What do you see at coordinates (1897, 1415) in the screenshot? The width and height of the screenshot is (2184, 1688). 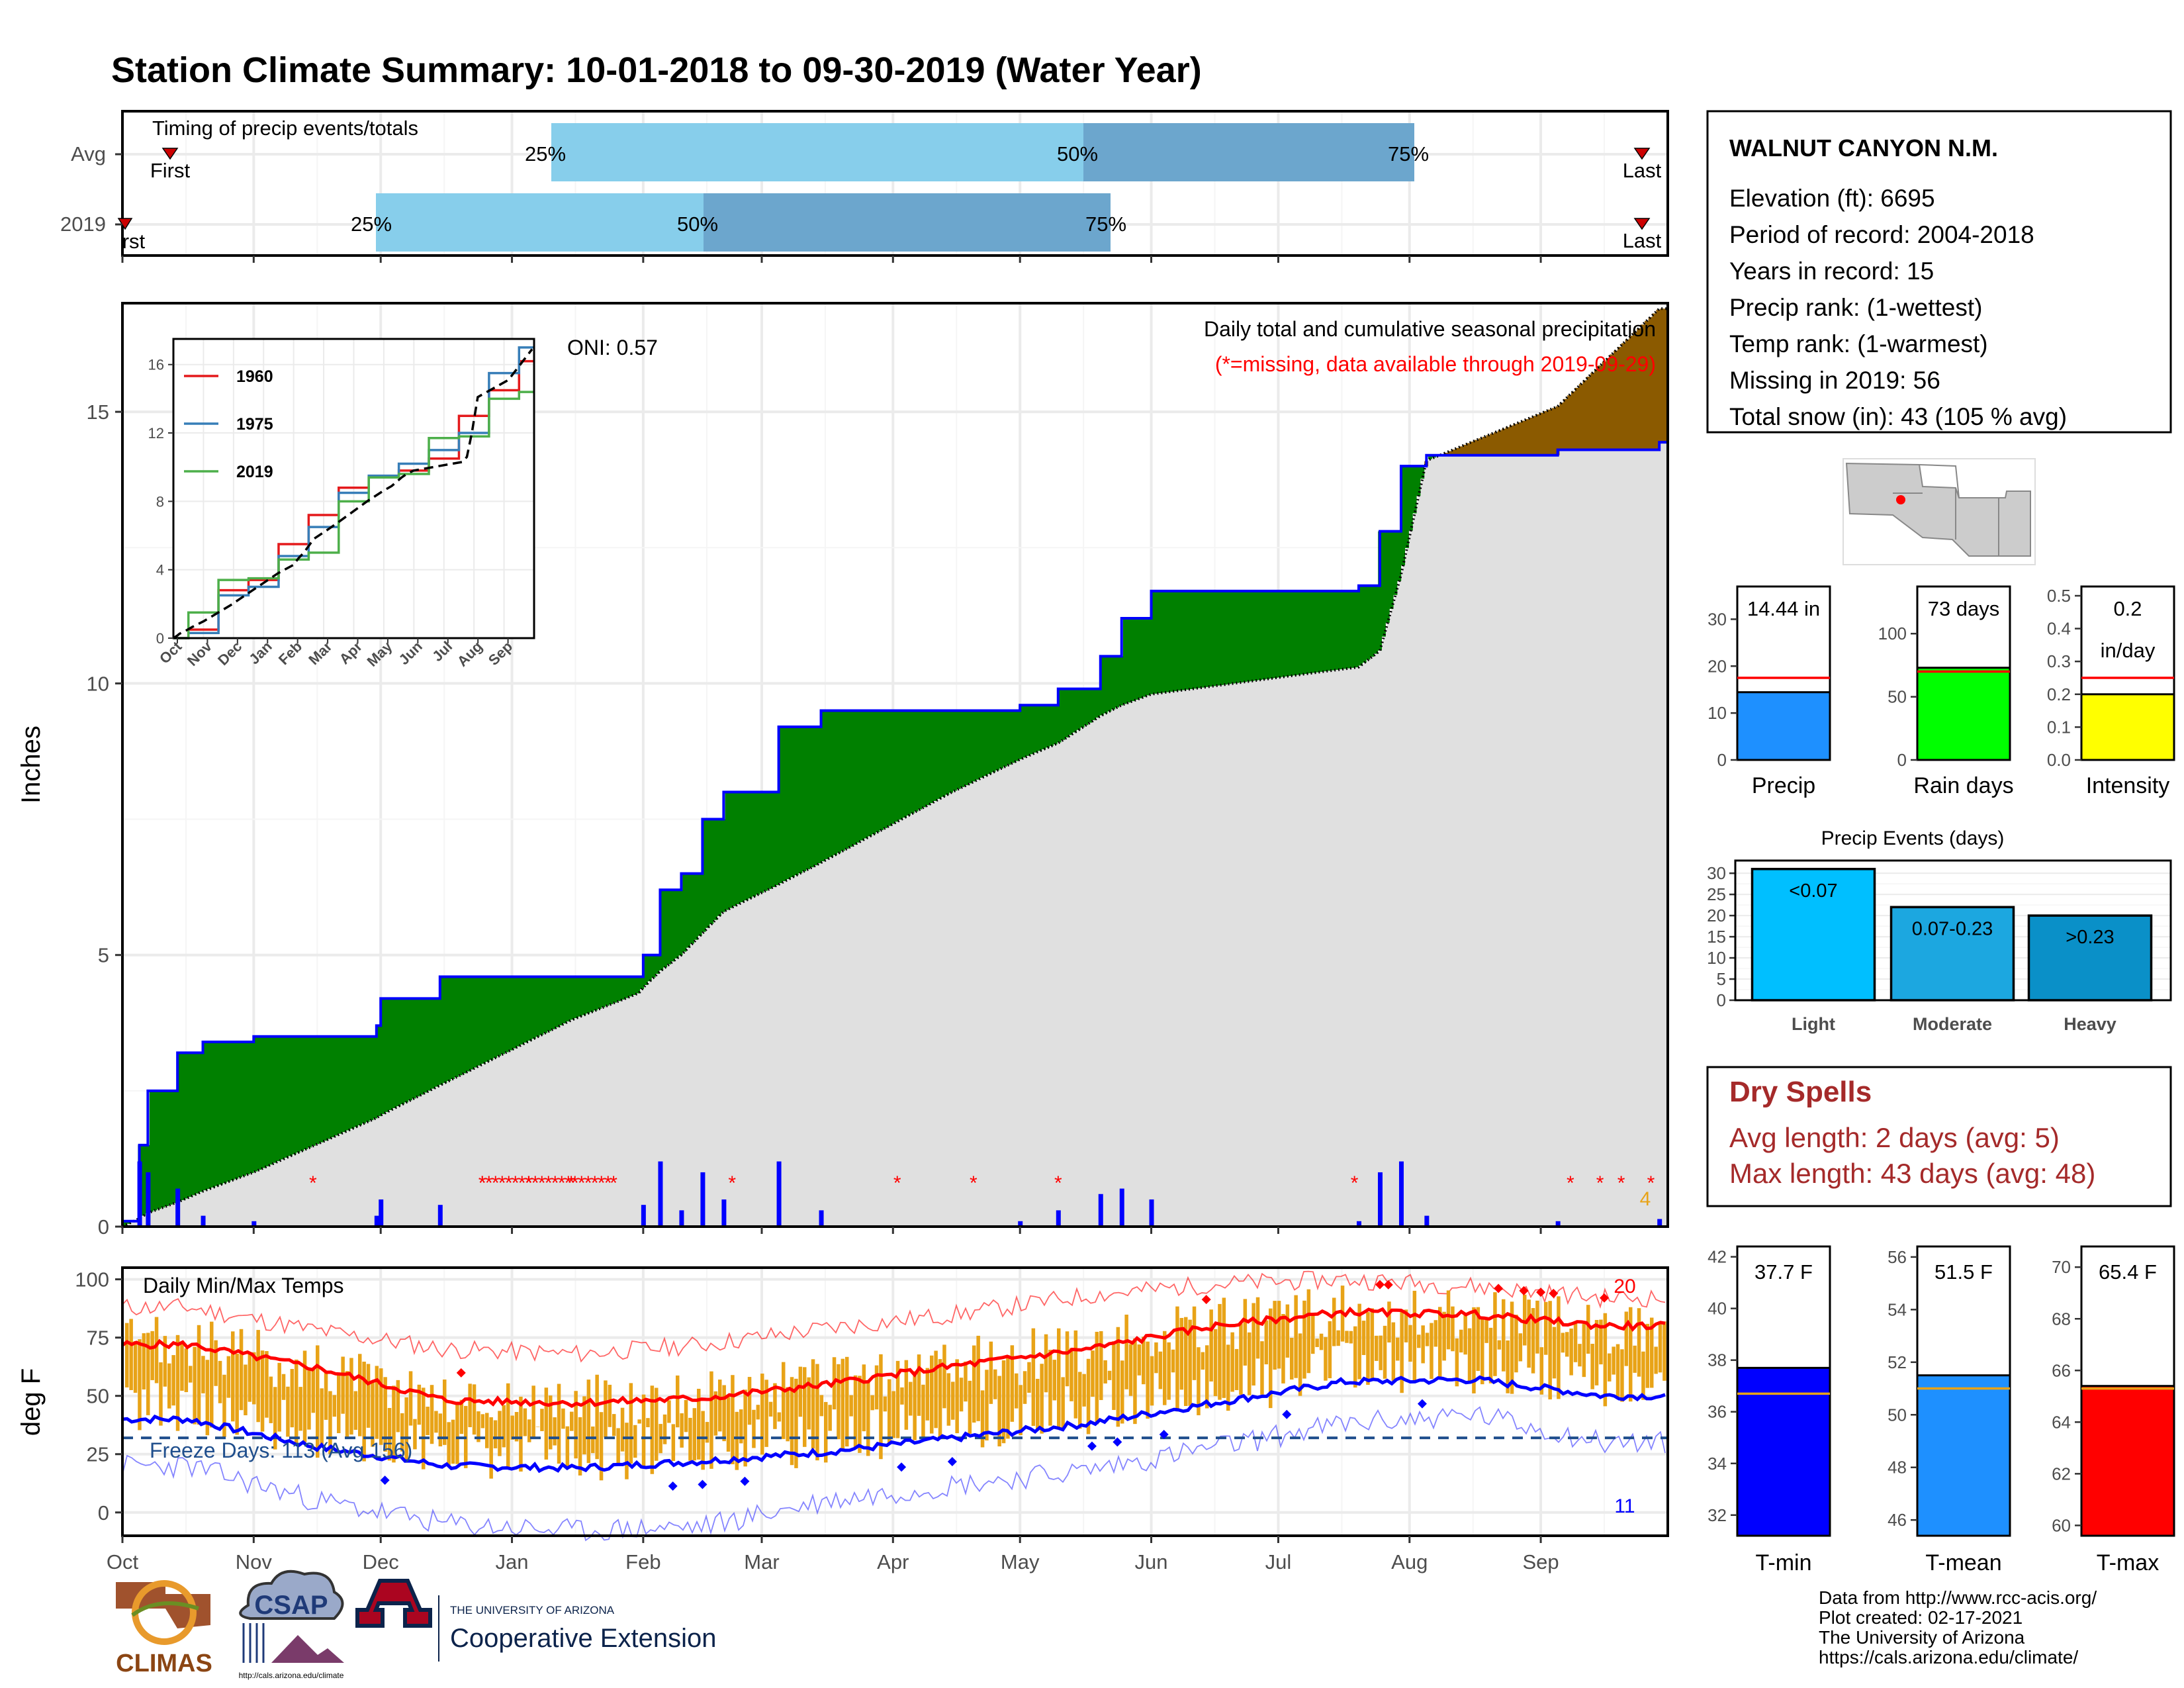 I see `temp-ytick-label: 50` at bounding box center [1897, 1415].